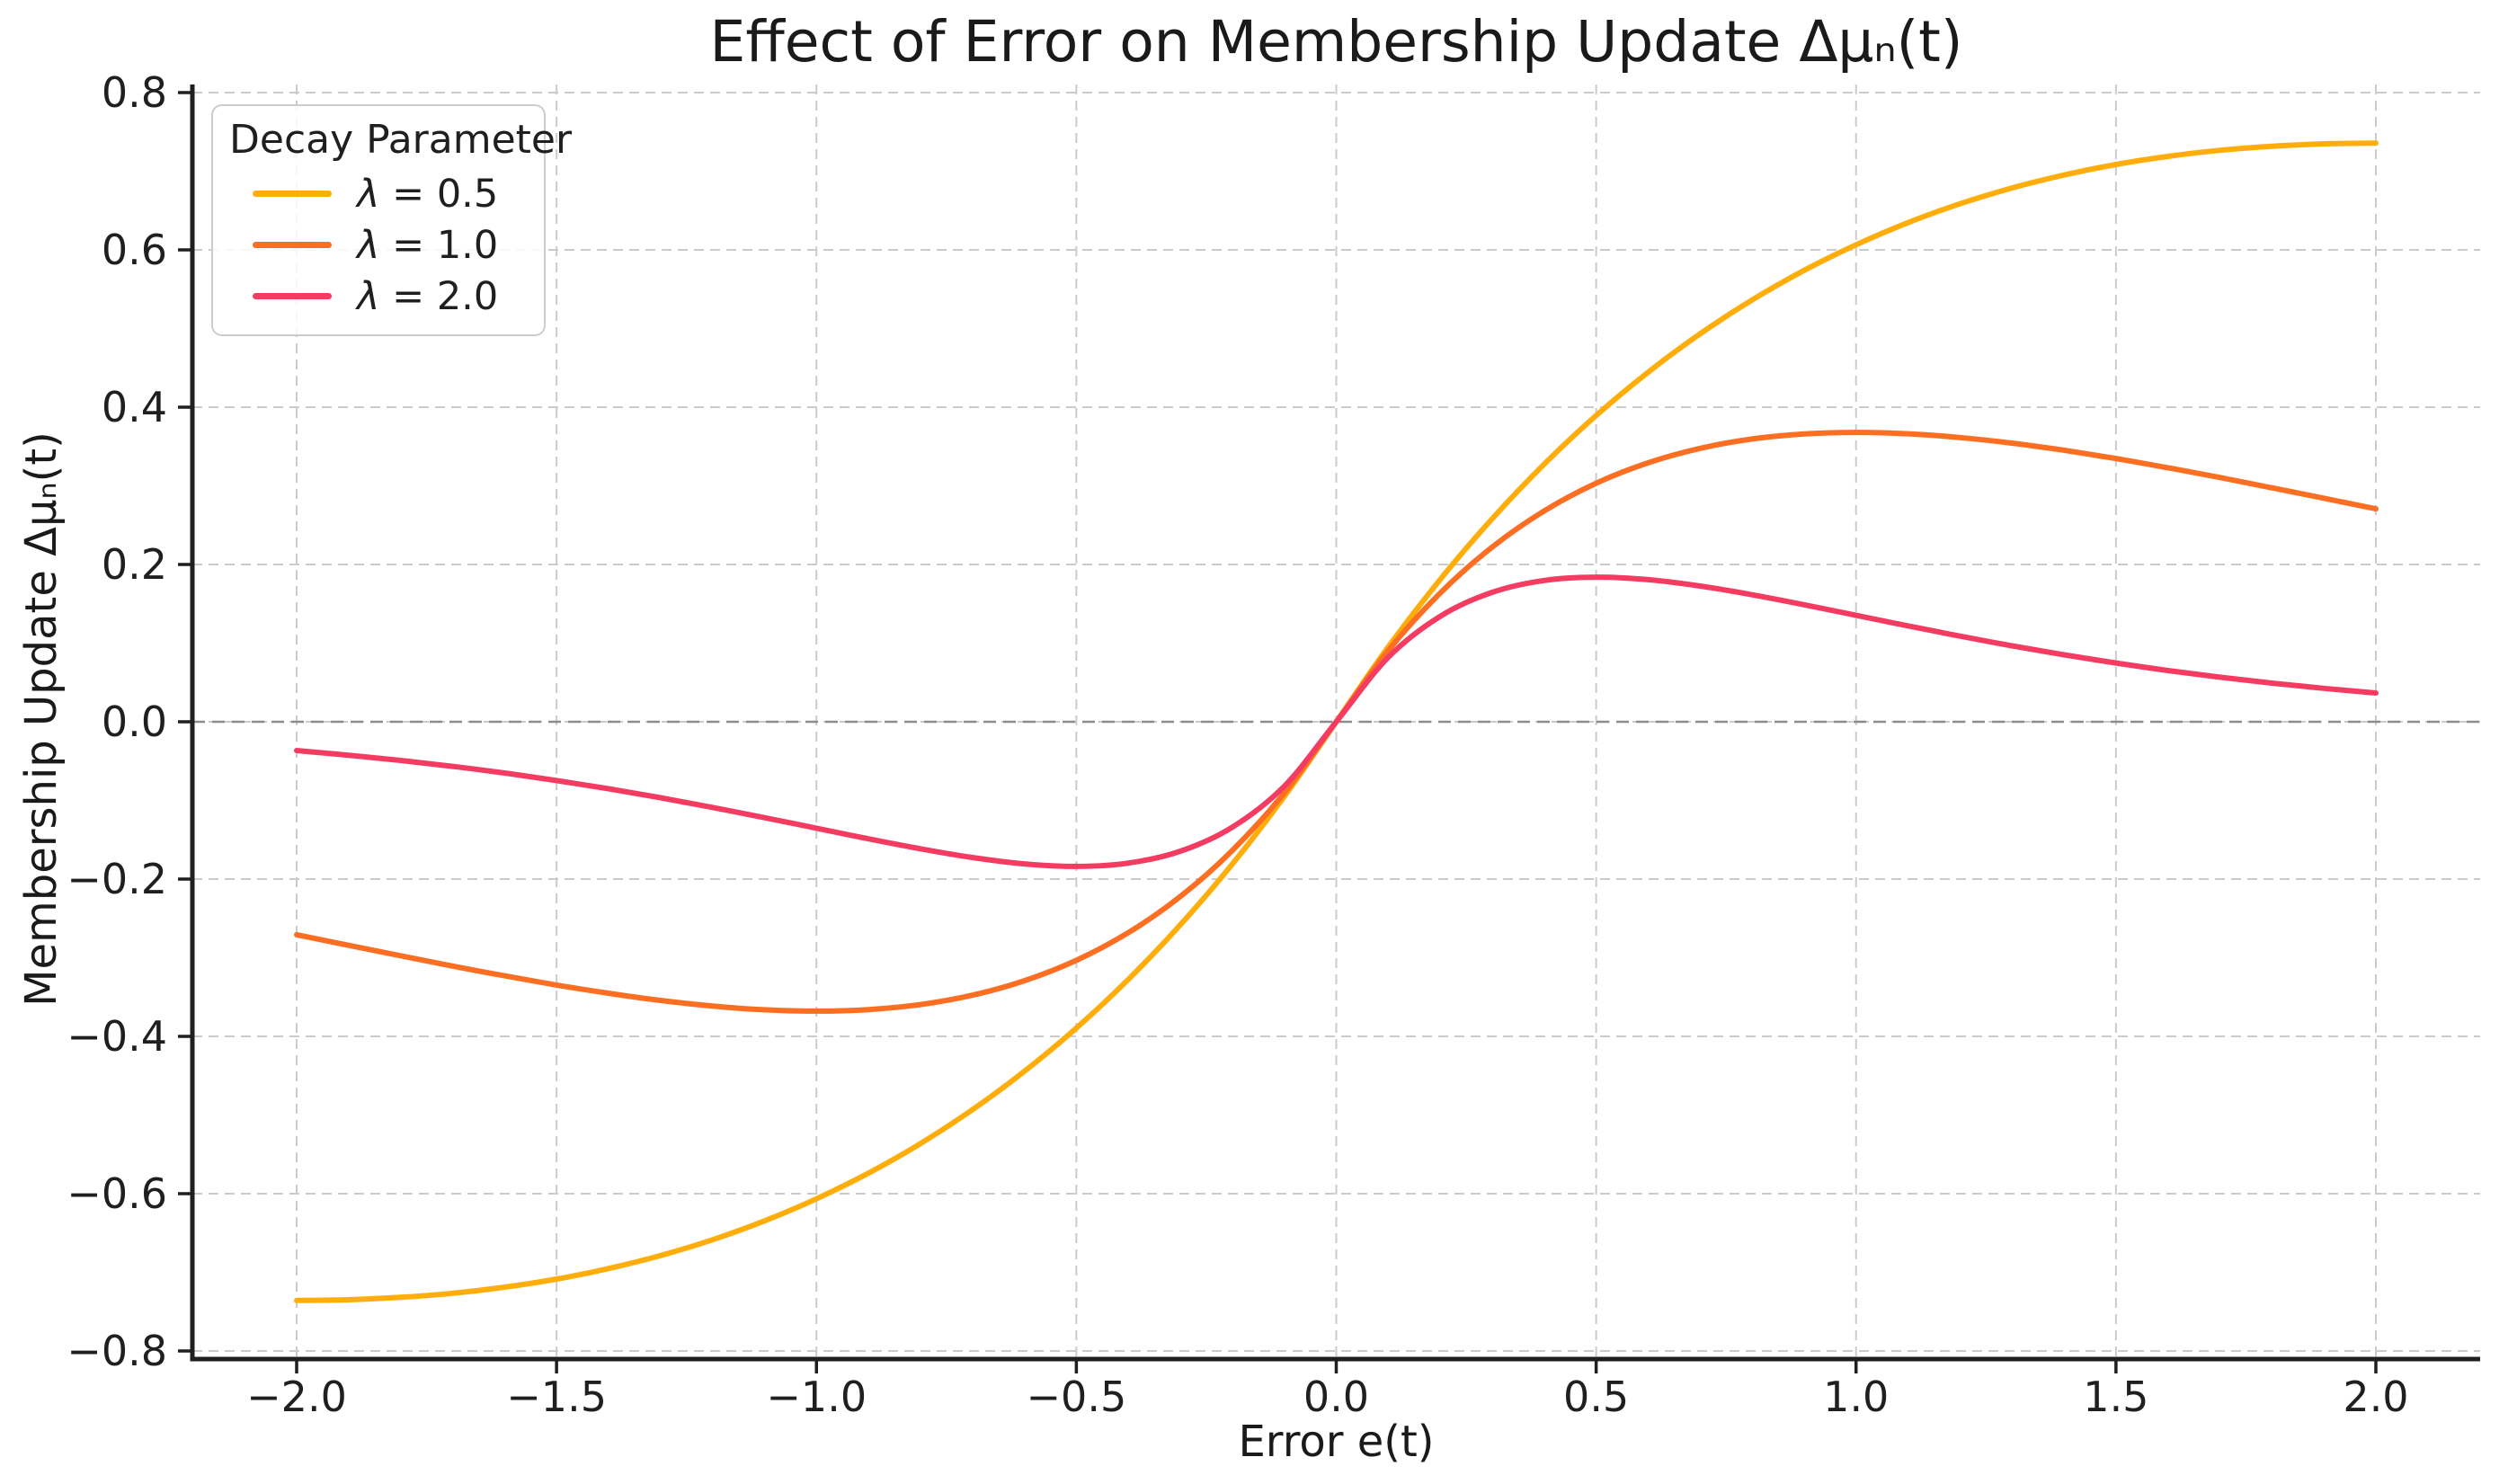 Image resolution: width=2517 pixels, height=1484 pixels. I want to click on legend: Decay Parameter λ = 0.5 λ = 1.0 λ = 2.0, so click(392, 220).